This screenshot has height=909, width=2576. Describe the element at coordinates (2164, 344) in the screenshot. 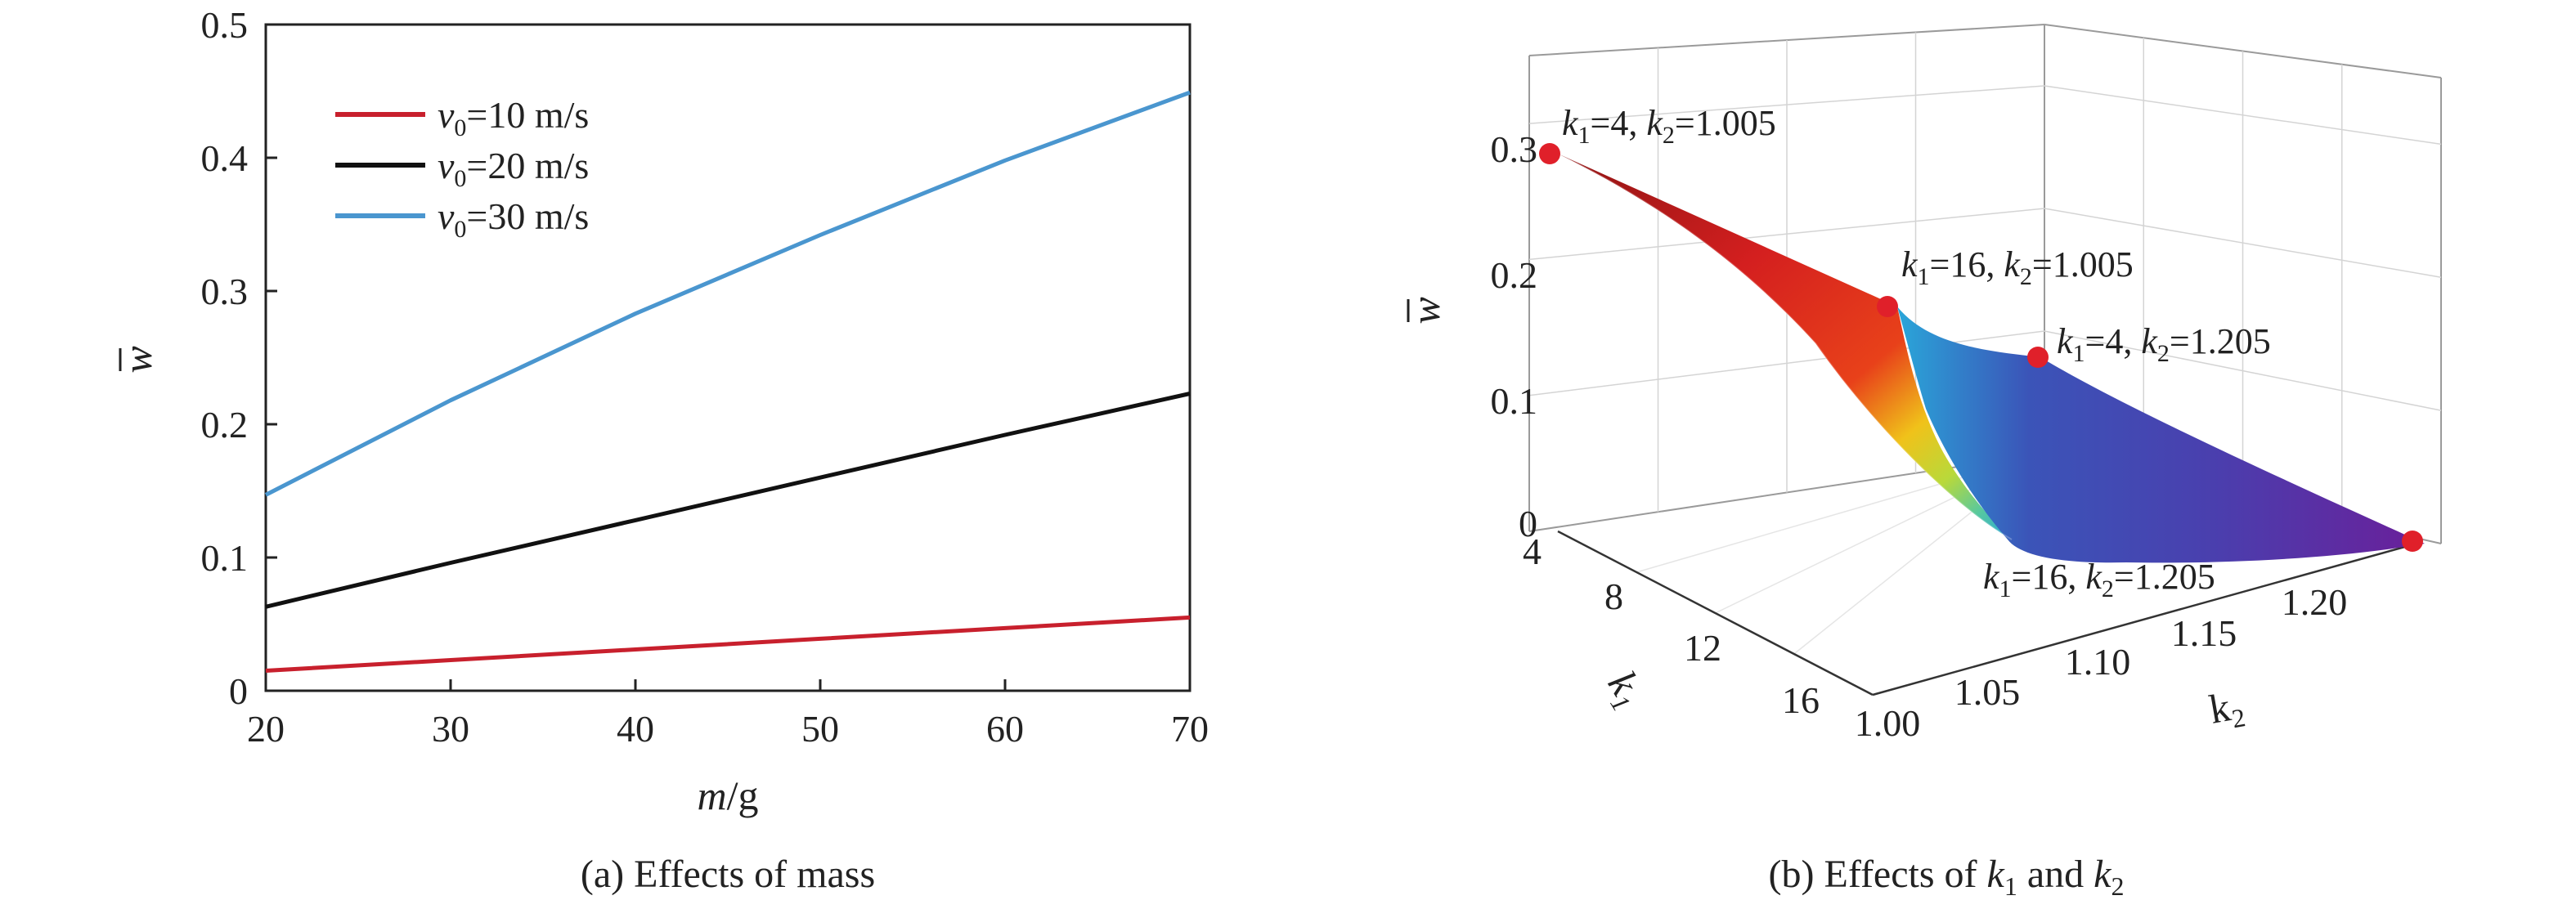

I see `annotation-3: k1=4, k2=1.205` at that location.